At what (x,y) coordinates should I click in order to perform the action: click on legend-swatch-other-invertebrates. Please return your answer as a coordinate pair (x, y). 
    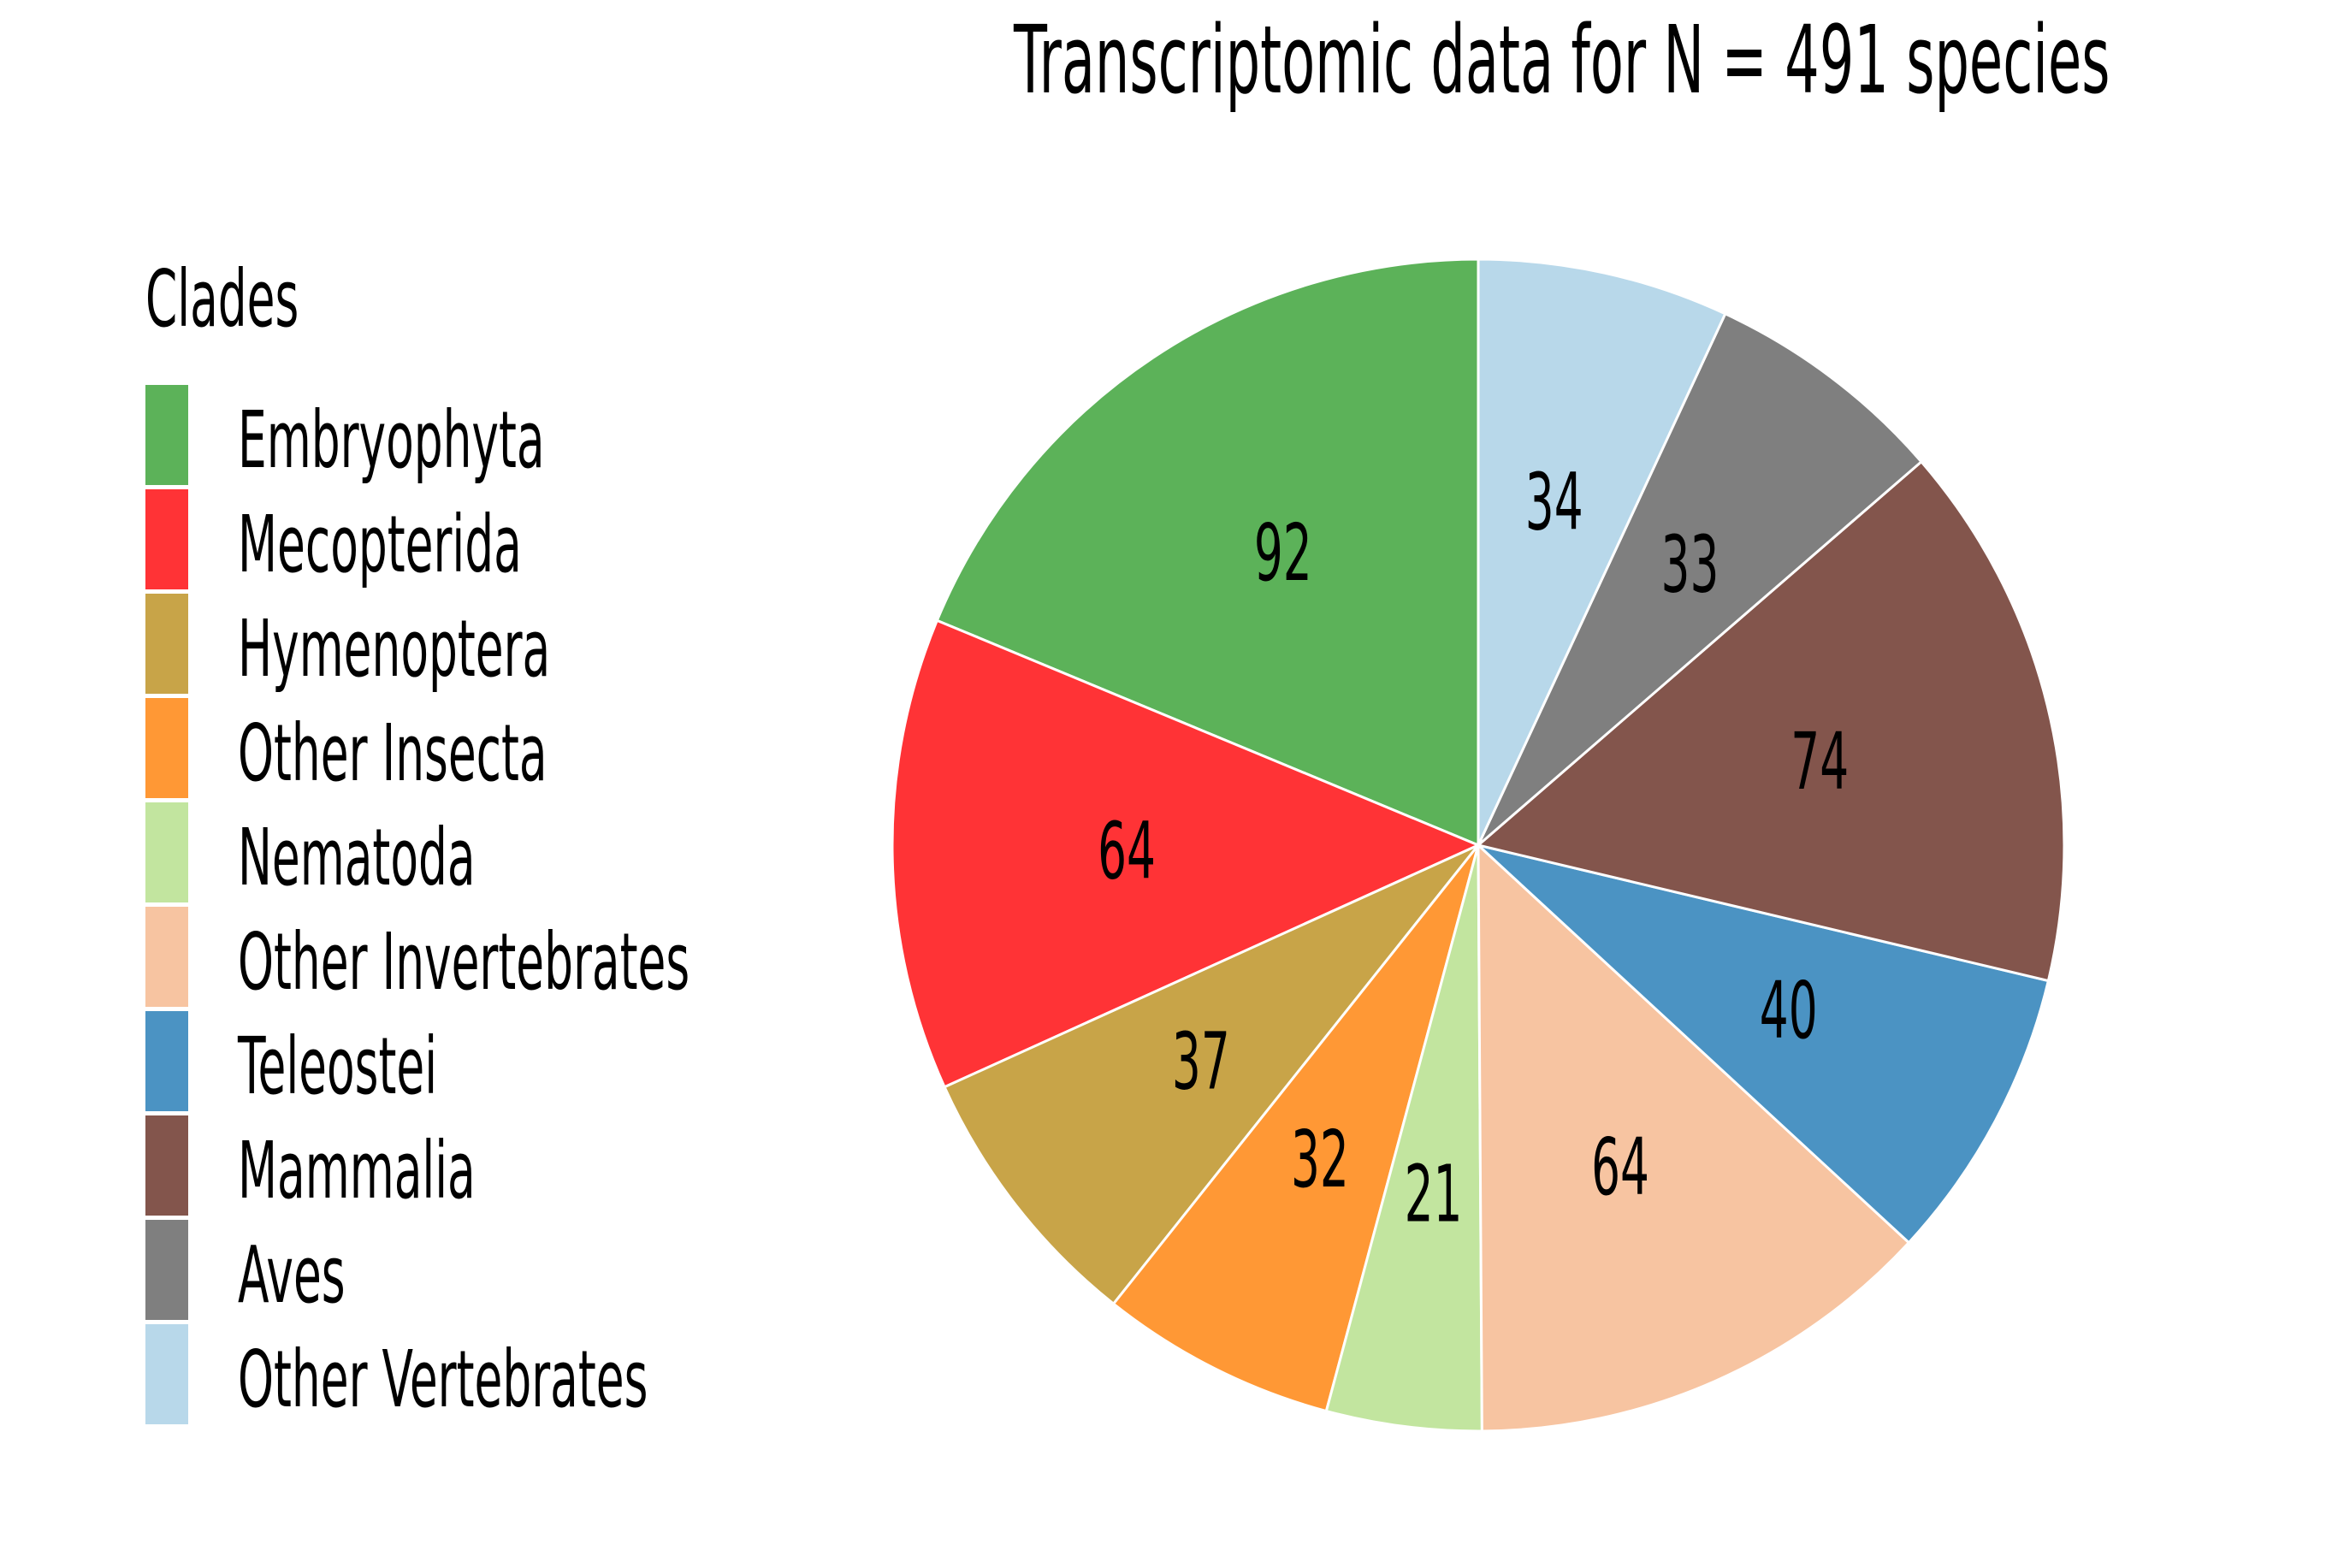
    Looking at the image, I should click on (166, 957).